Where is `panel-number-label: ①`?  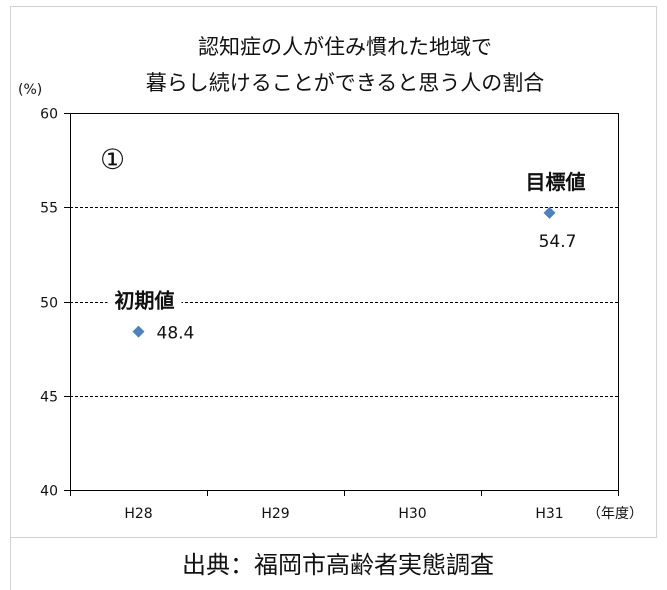 panel-number-label: ① is located at coordinates (112, 159).